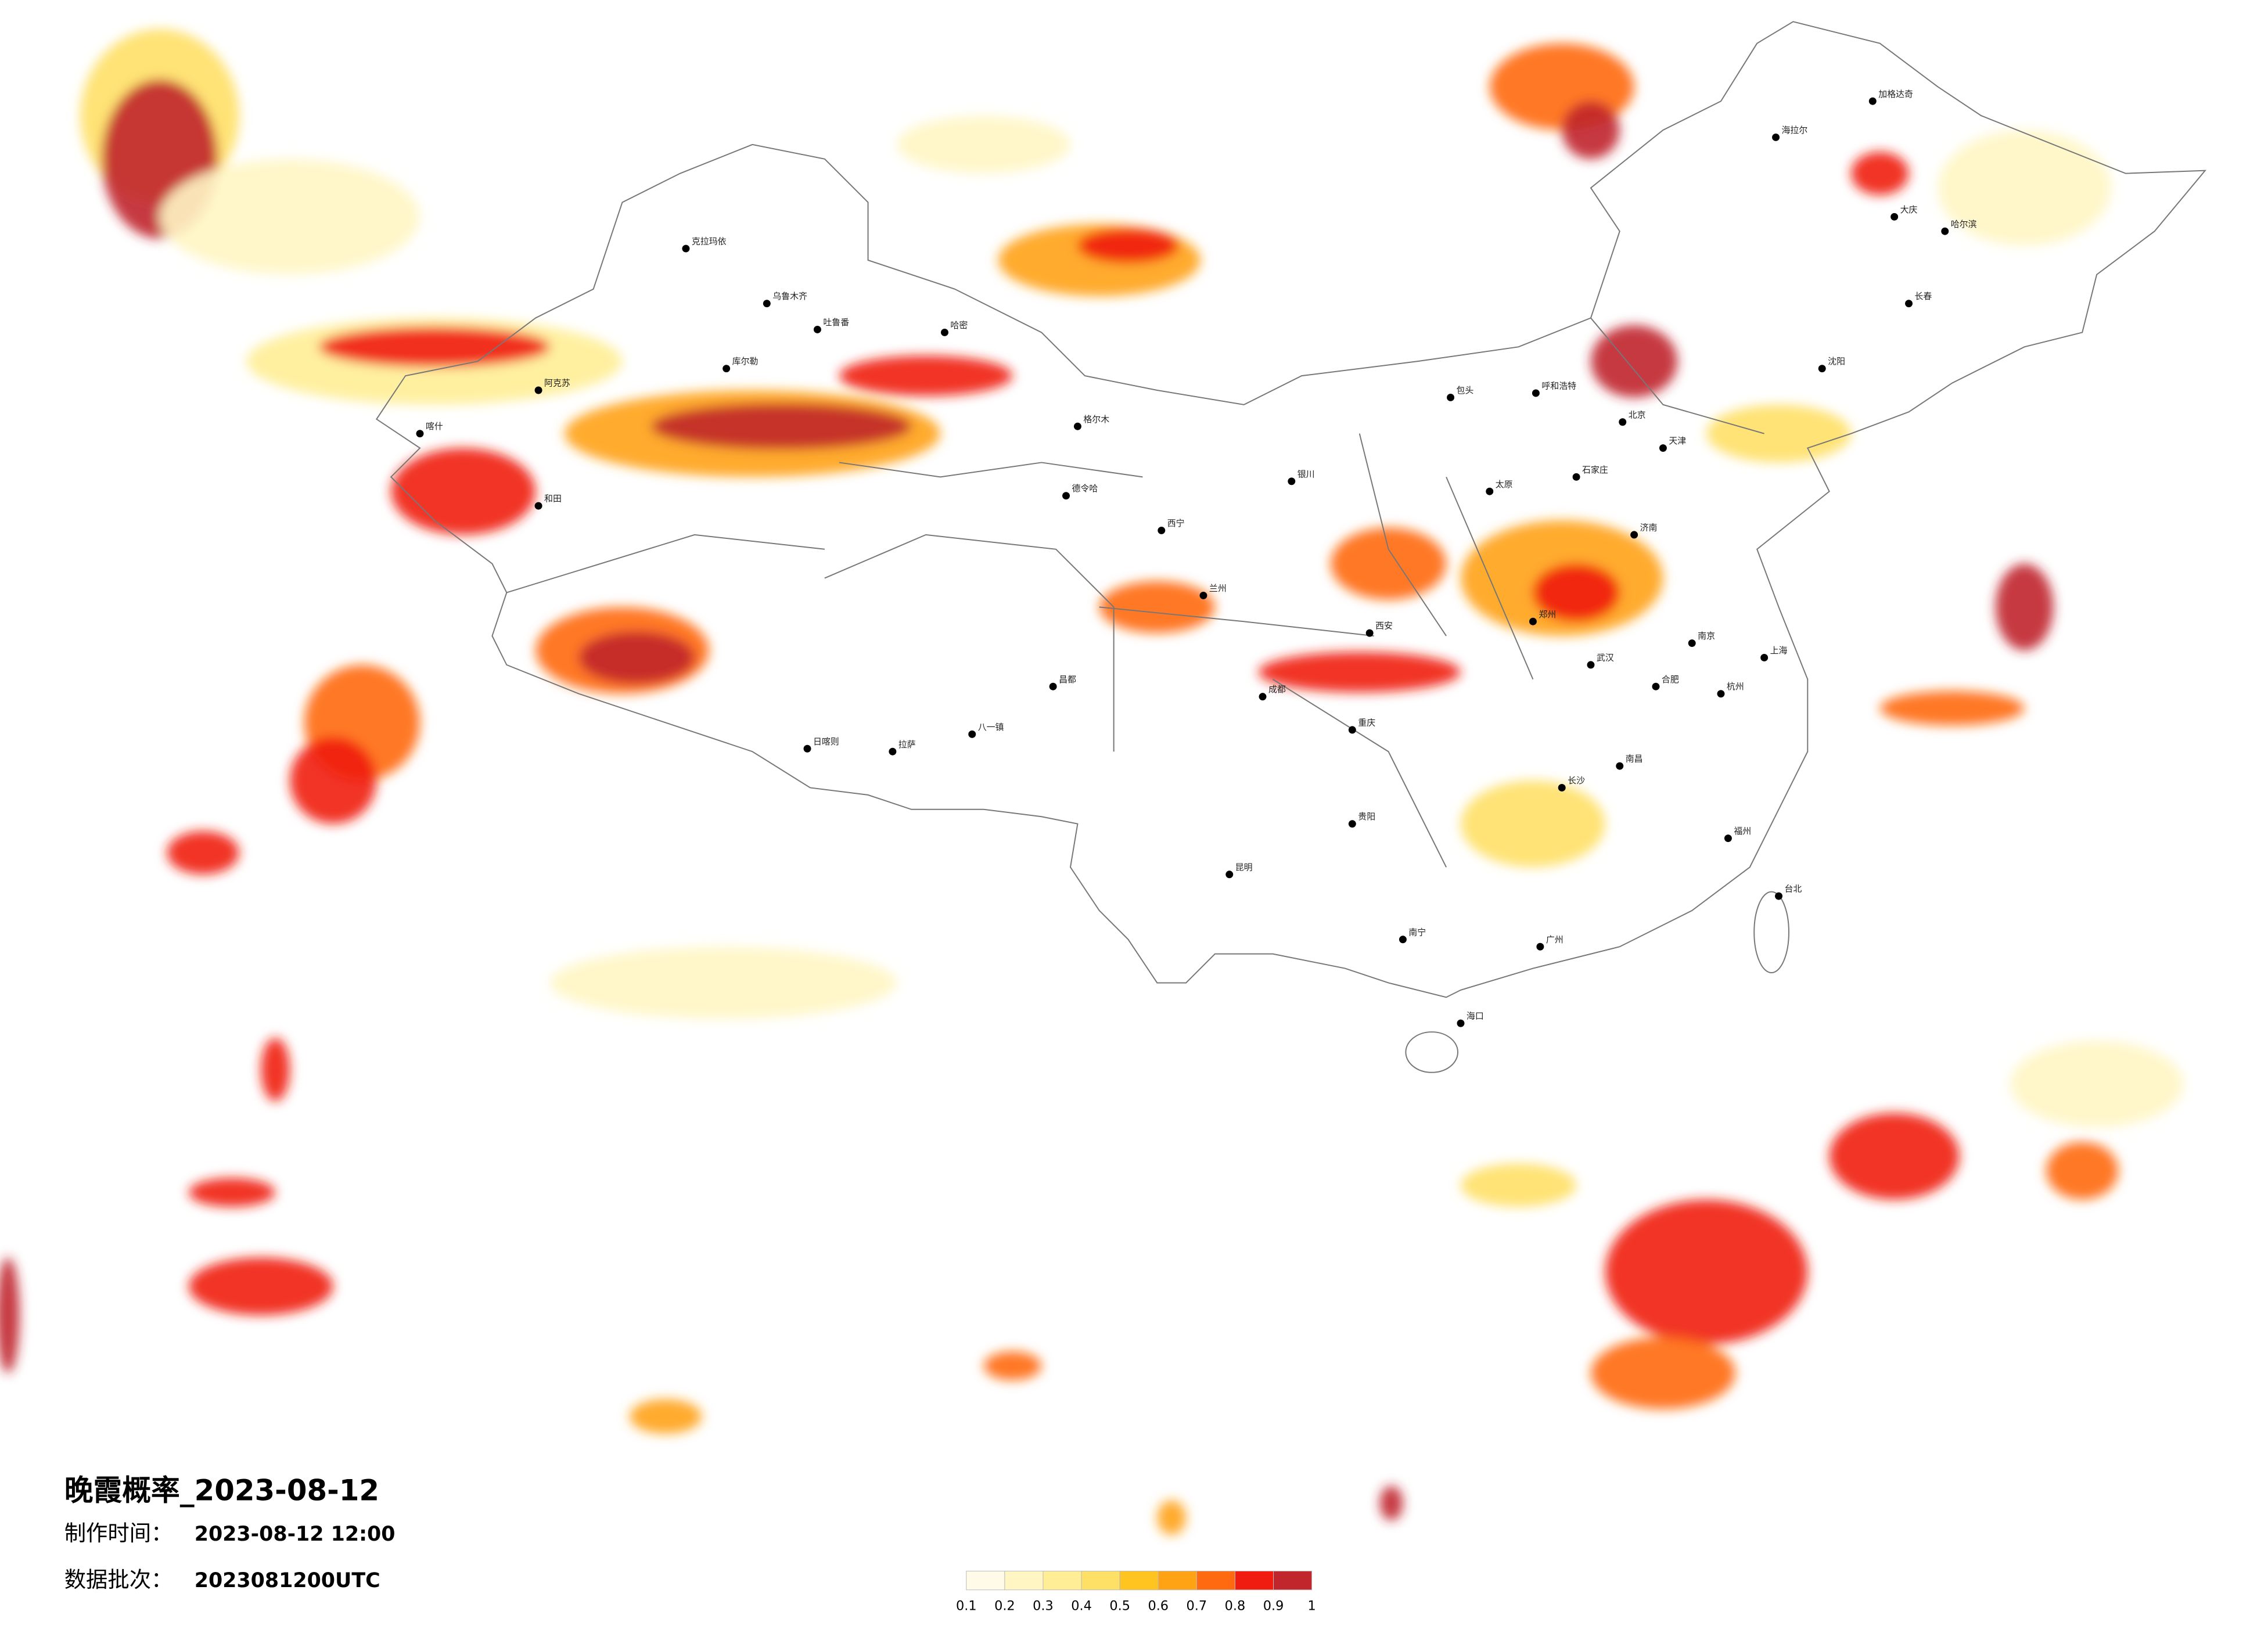  I want to click on city-label: 昌都, so click(1067, 679).